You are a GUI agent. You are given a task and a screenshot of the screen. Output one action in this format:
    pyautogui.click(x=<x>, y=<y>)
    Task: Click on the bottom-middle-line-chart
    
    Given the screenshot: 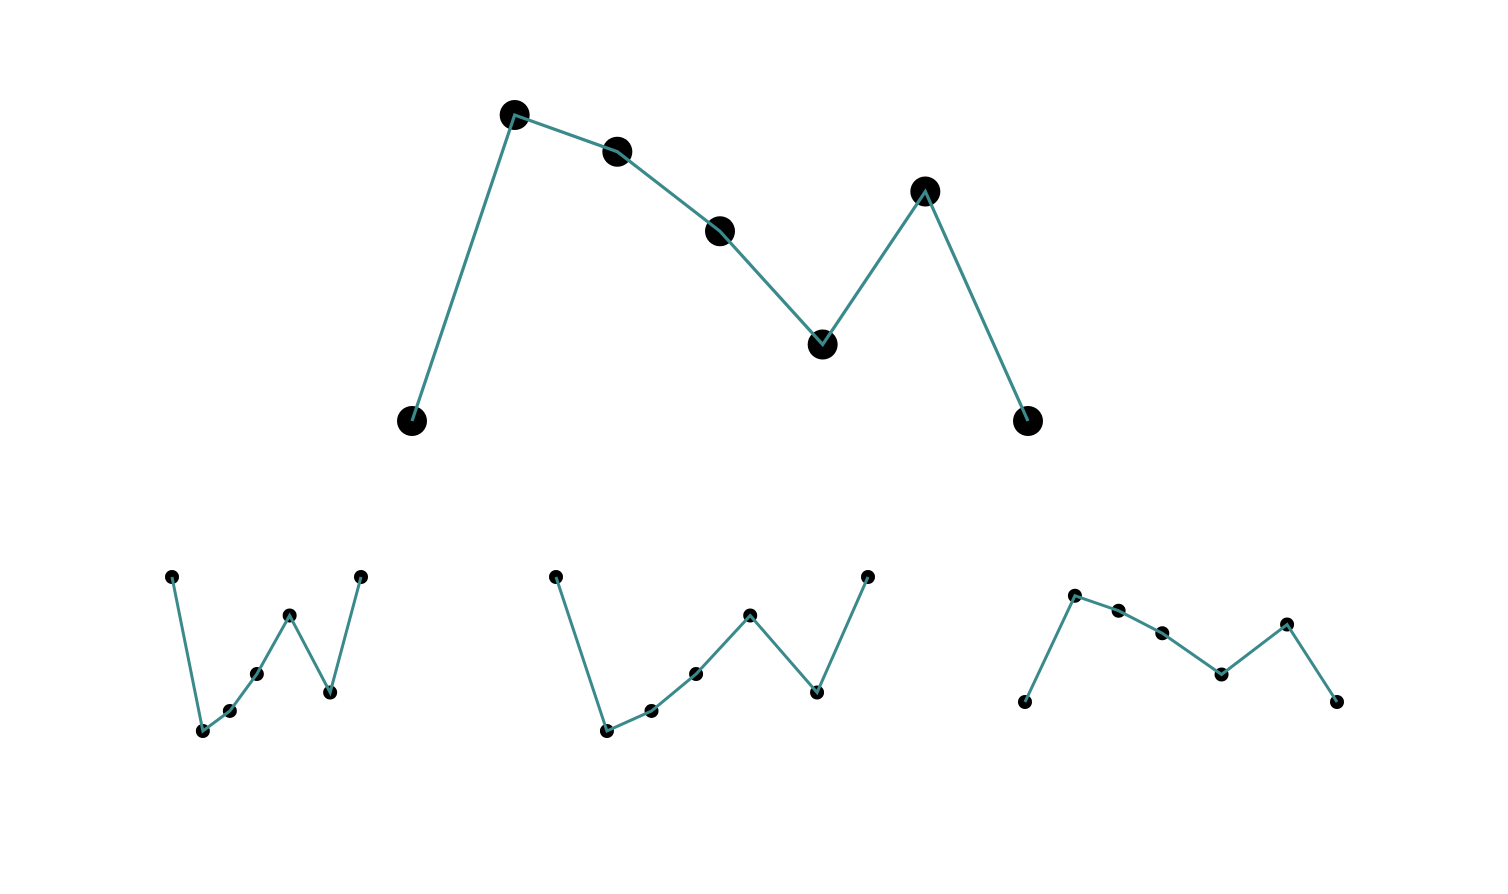 What is the action you would take?
    pyautogui.click(x=712, y=654)
    